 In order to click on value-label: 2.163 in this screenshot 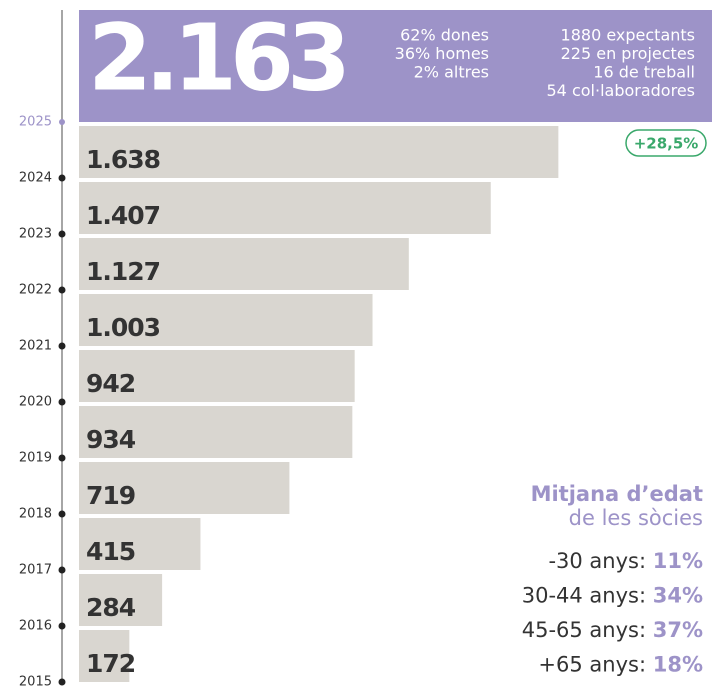, I will do `click(216, 57)`.